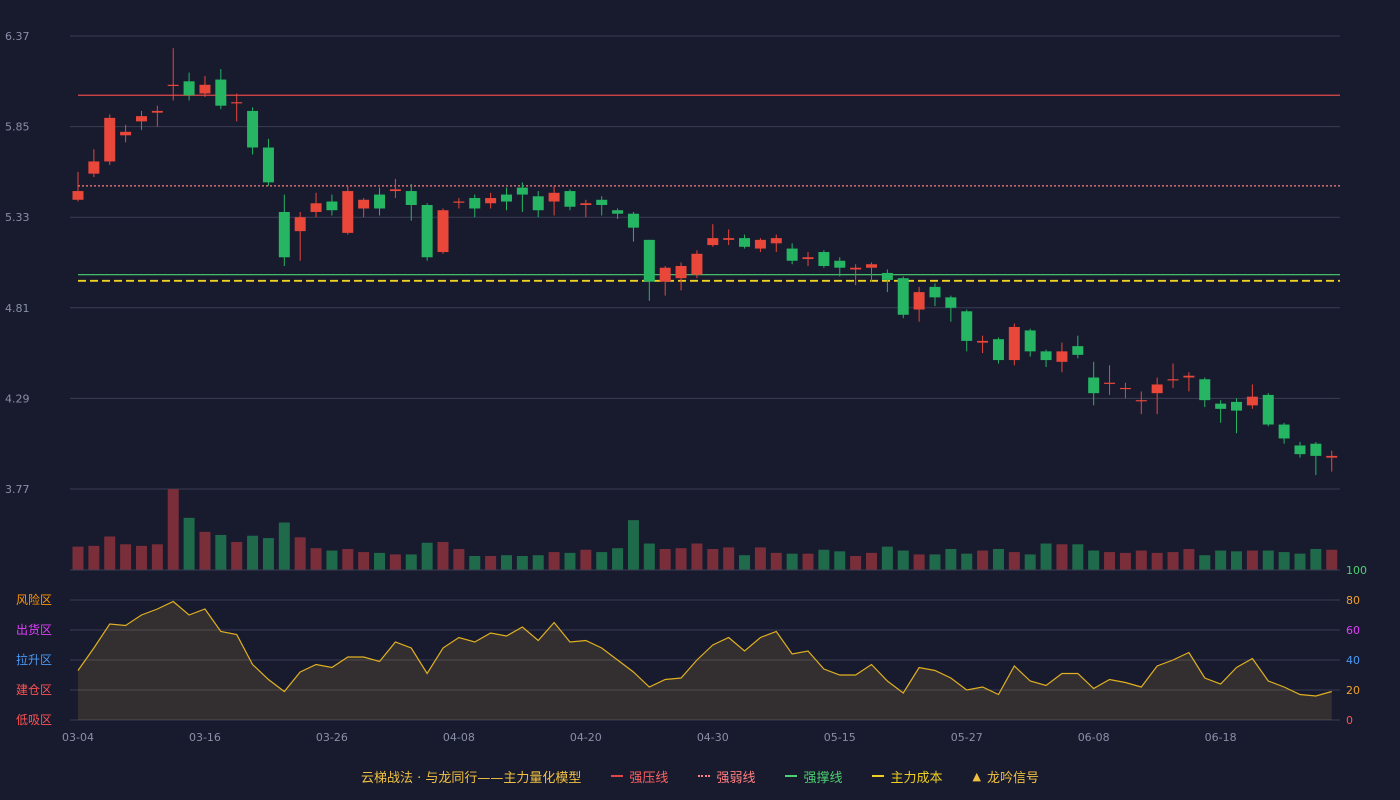 The width and height of the screenshot is (1400, 800). What do you see at coordinates (1094, 737) in the screenshot?
I see `x-tick-label: 06-08` at bounding box center [1094, 737].